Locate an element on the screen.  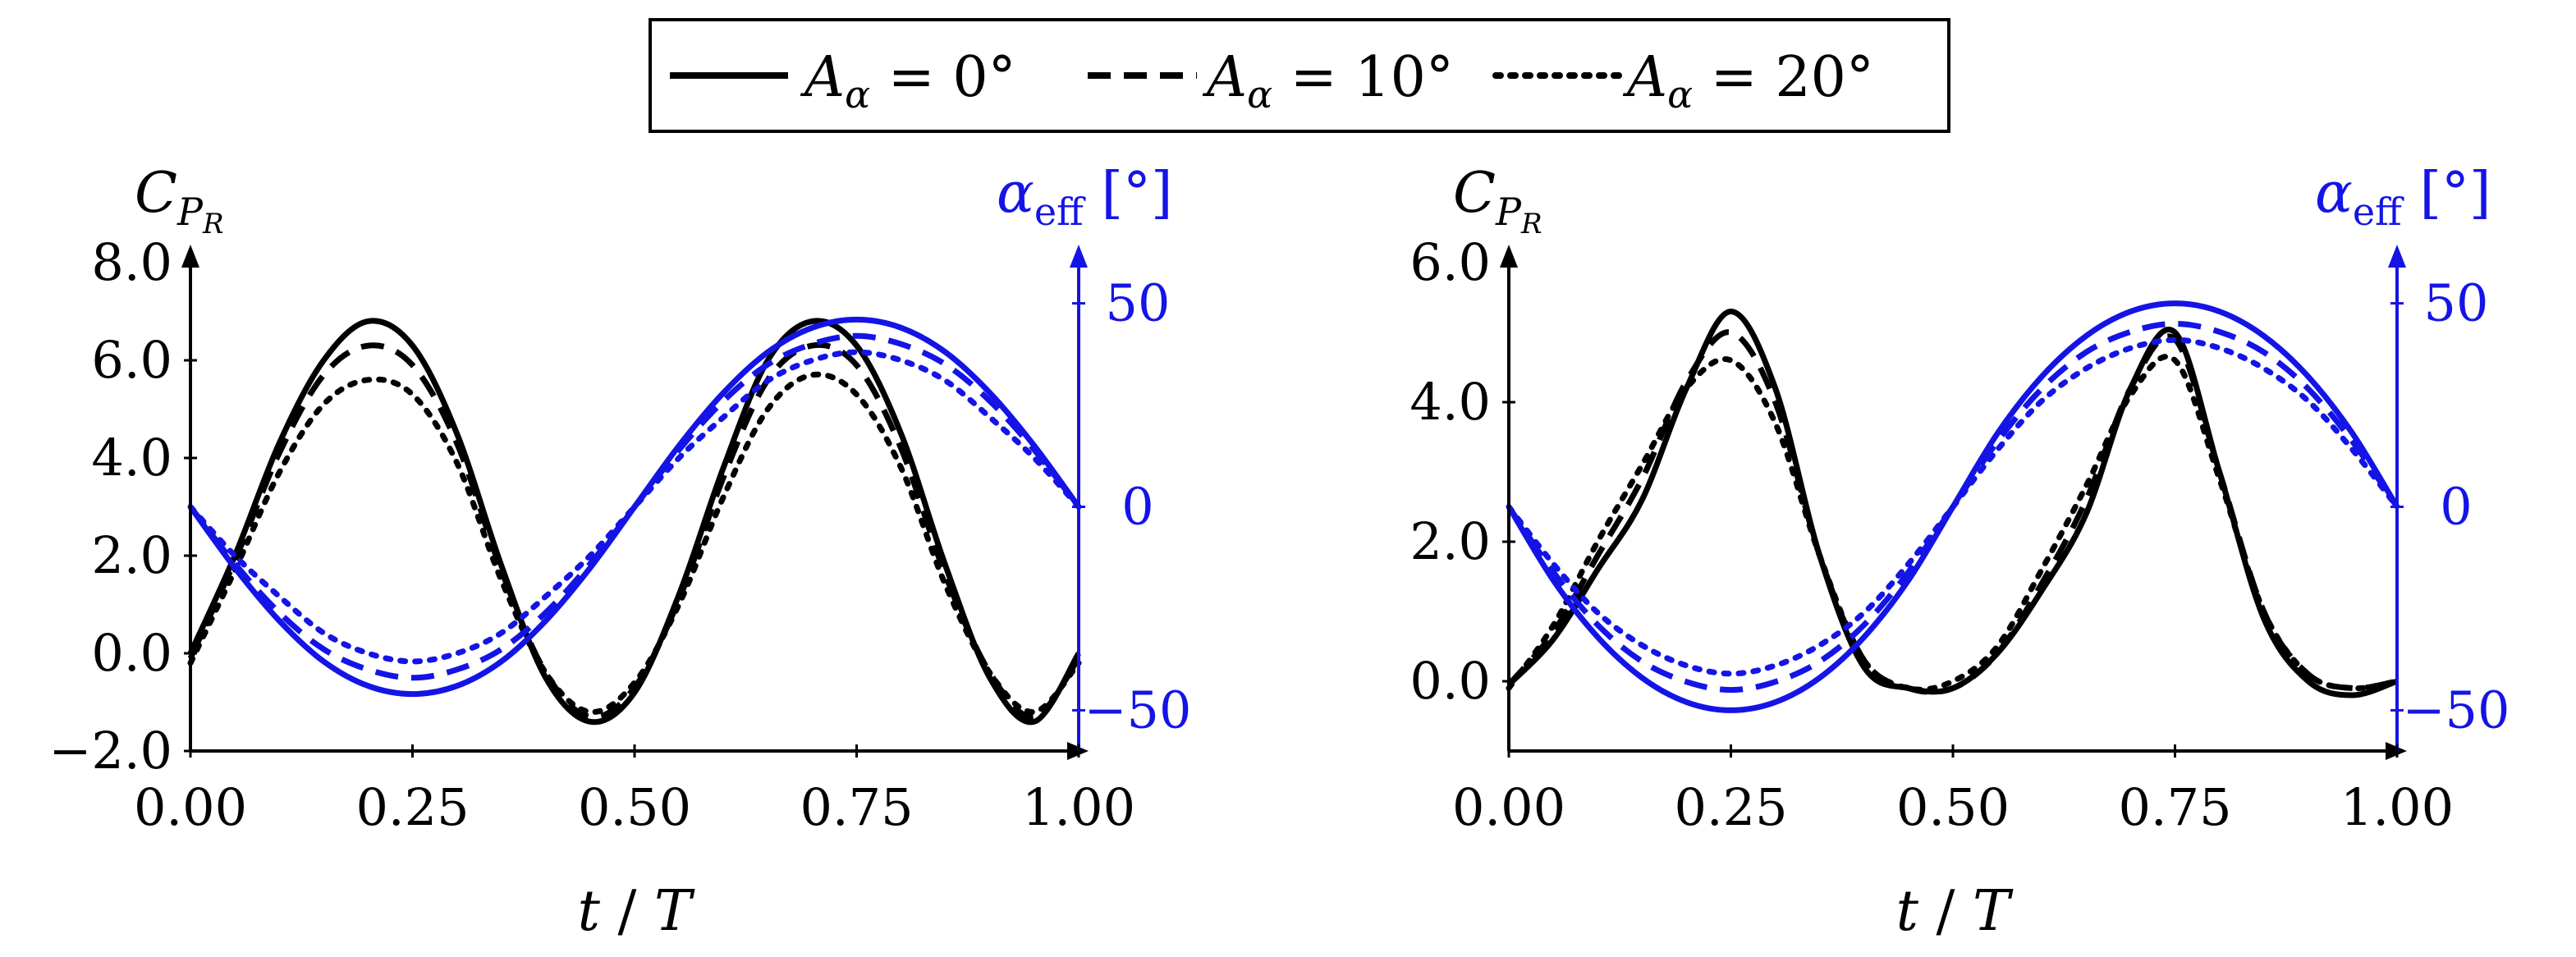
legend-label: Aα = 10° is located at coordinates (1328, 81).